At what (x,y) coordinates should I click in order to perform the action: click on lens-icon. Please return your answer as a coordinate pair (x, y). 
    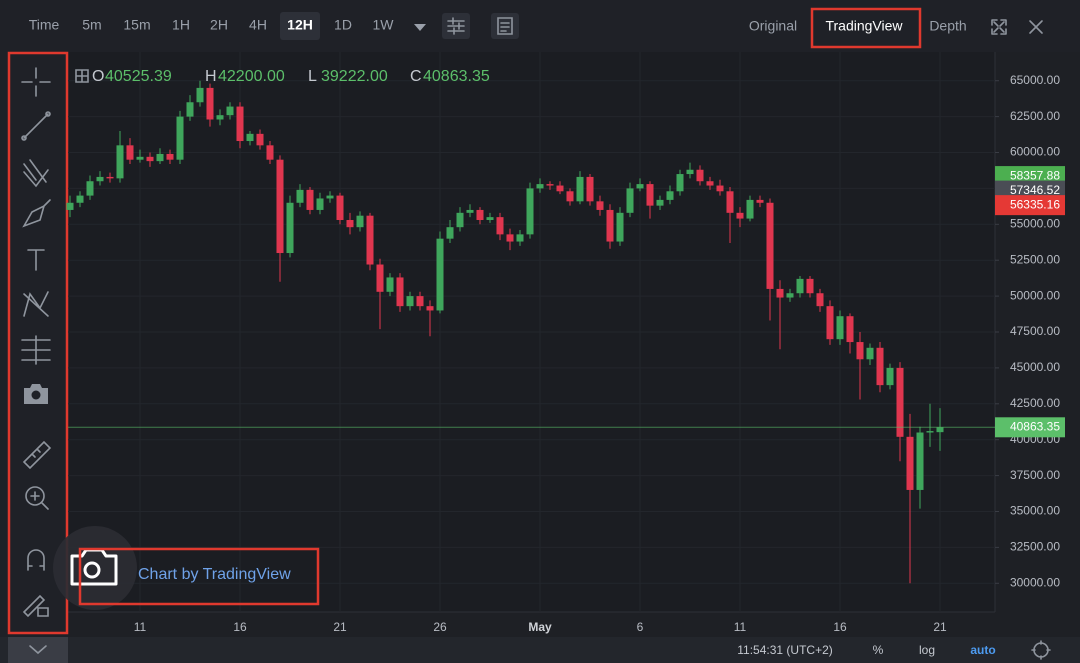
    Looking at the image, I should click on (94, 567).